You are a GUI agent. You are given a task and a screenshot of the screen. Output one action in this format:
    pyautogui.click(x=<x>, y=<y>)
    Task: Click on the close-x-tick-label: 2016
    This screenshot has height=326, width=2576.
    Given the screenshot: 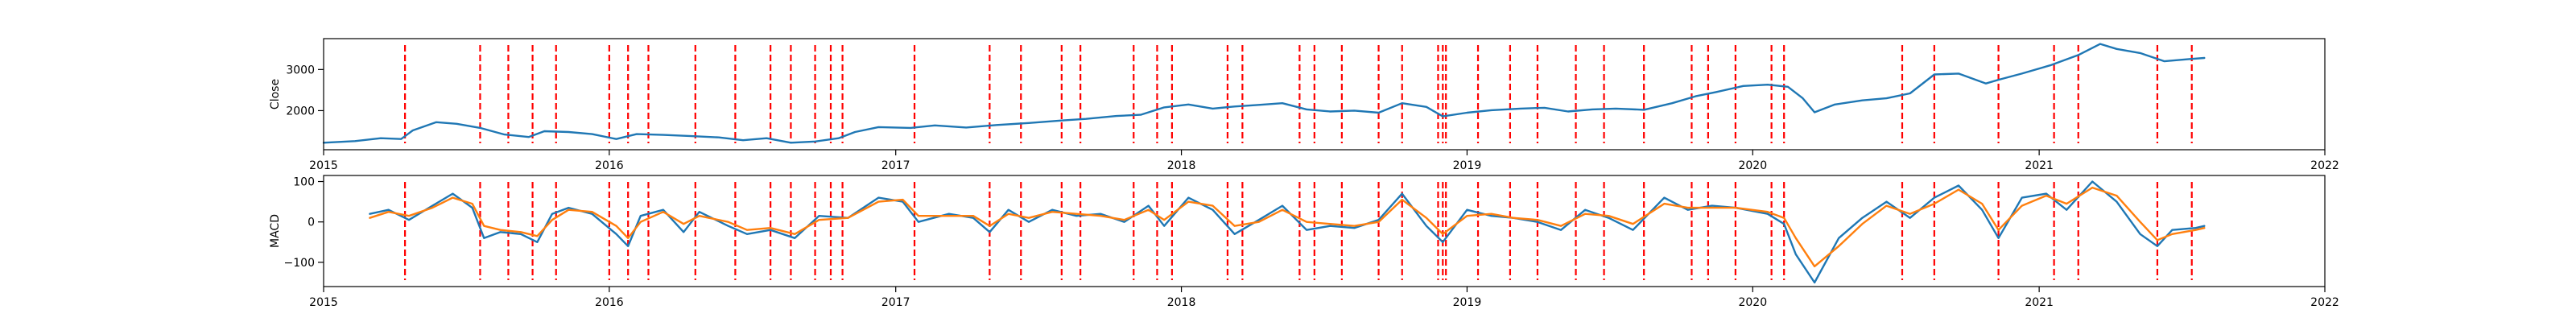 What is the action you would take?
    pyautogui.click(x=609, y=165)
    